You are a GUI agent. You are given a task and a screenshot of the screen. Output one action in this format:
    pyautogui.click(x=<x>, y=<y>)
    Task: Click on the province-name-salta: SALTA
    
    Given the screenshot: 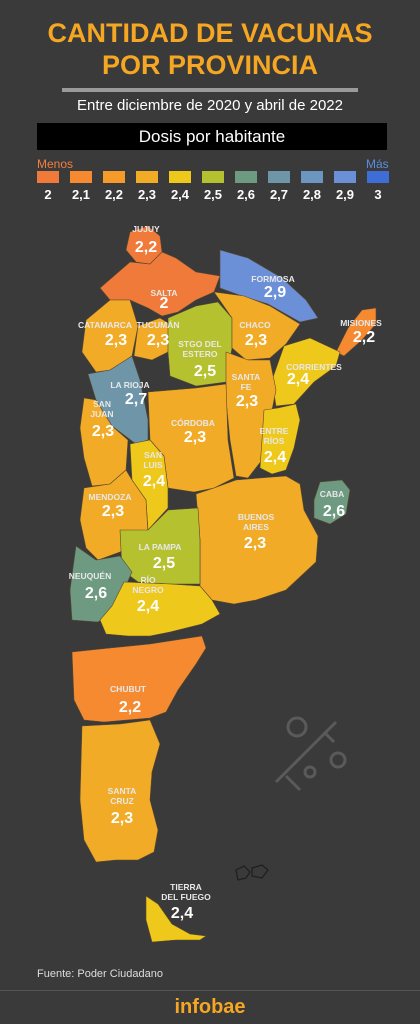 What is the action you would take?
    pyautogui.click(x=163, y=293)
    